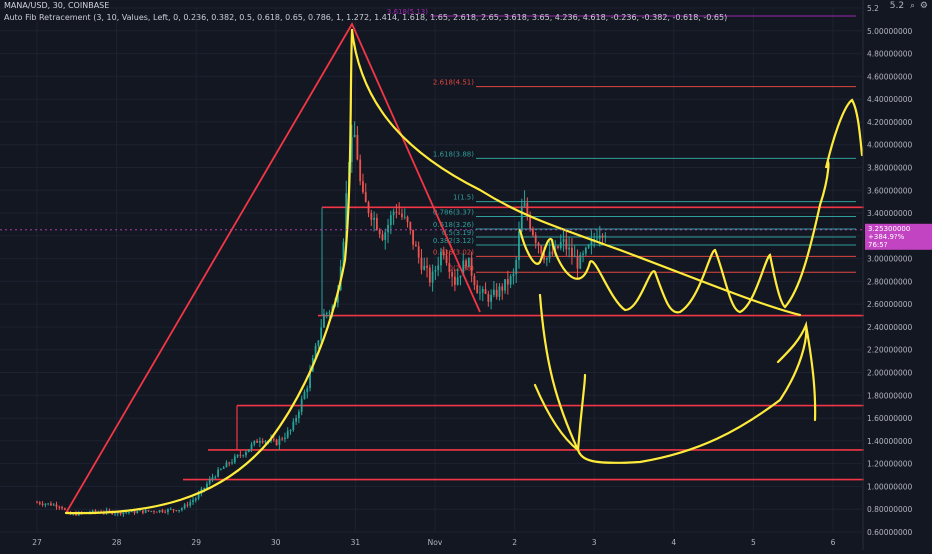 The image size is (932, 554). What do you see at coordinates (196, 542) in the screenshot?
I see `x-tick-label: 29` at bounding box center [196, 542].